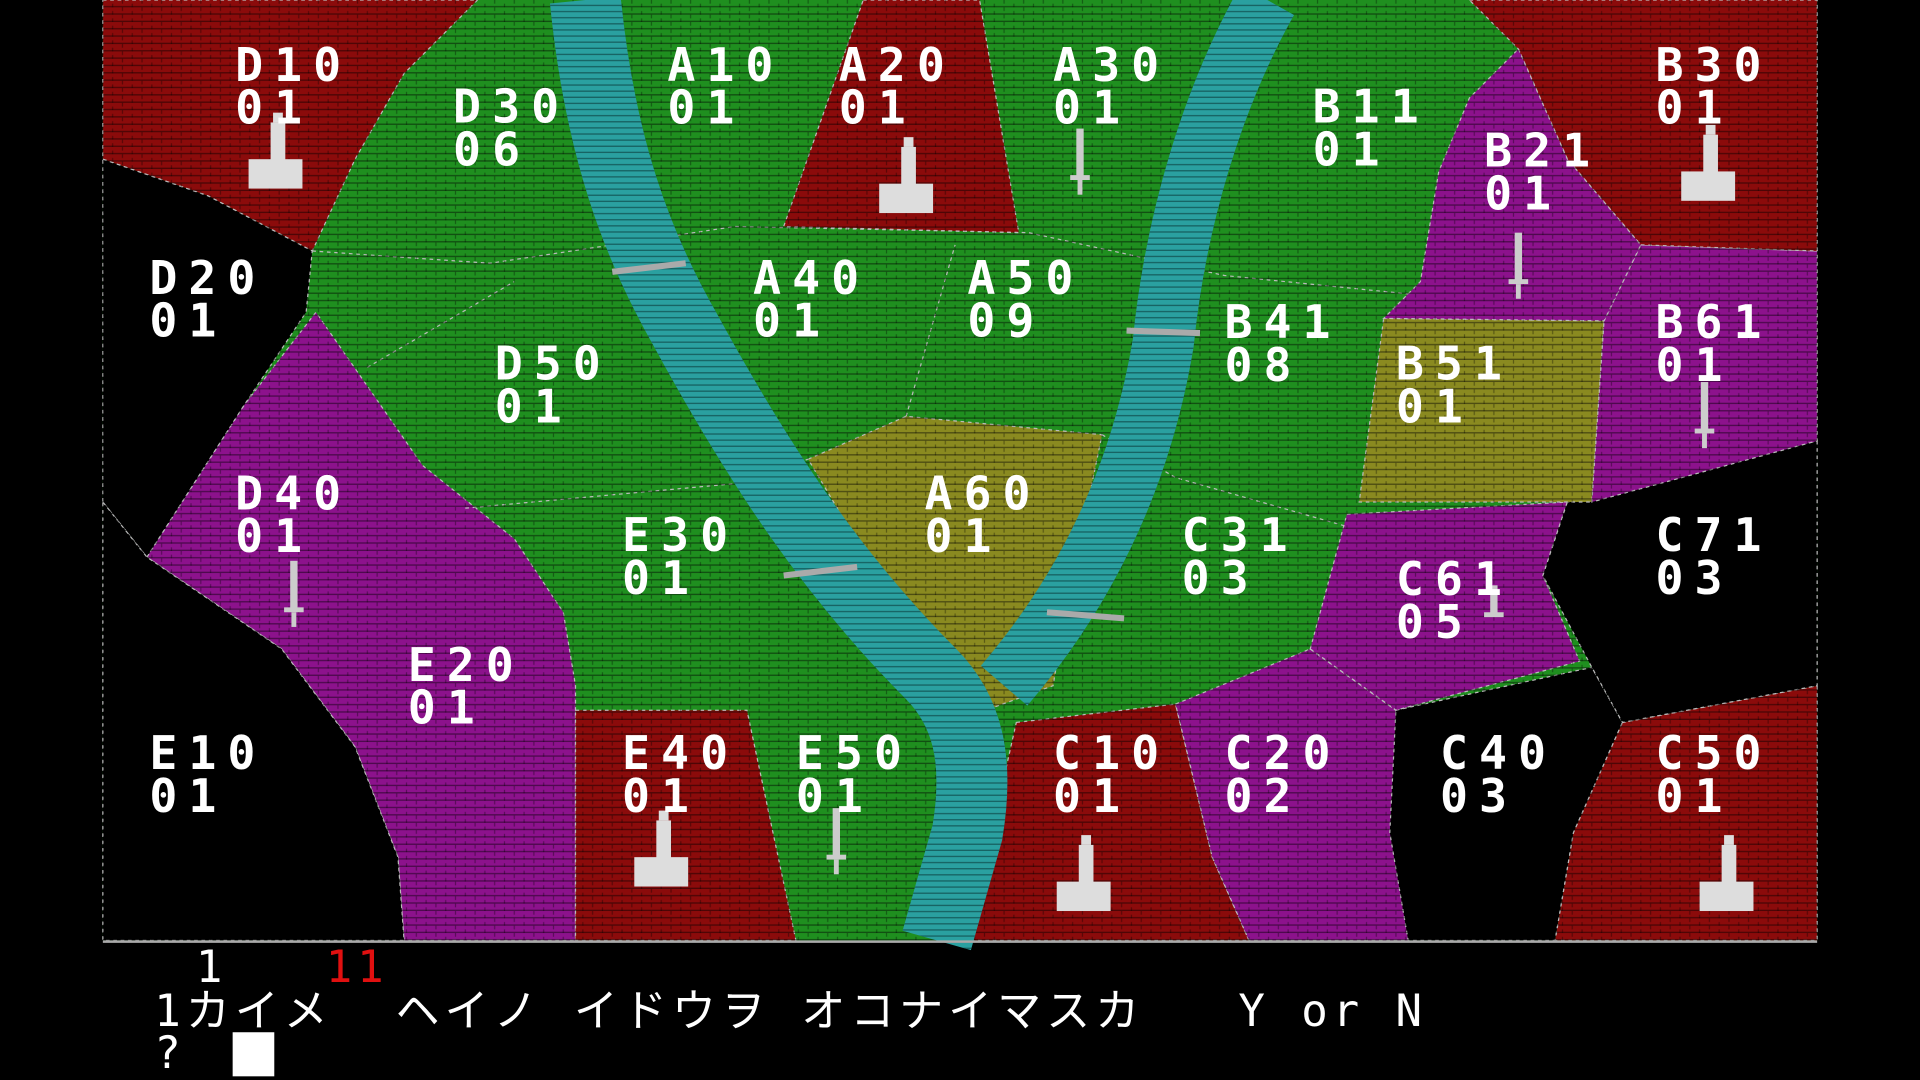 The image size is (1920, 1080). I want to click on region-id: D30, so click(511, 106).